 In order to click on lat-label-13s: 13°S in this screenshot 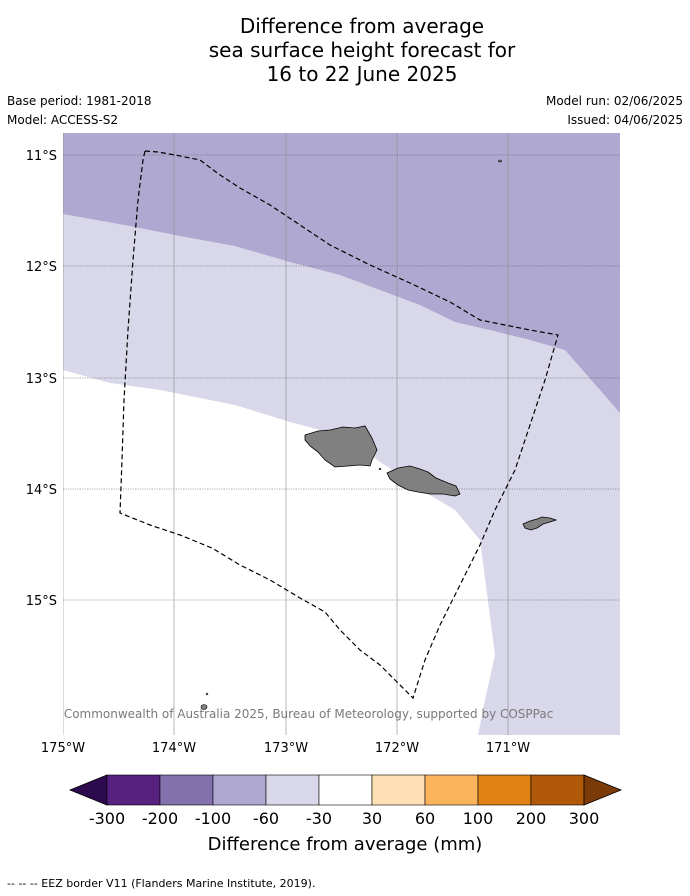, I will do `click(41, 379)`.